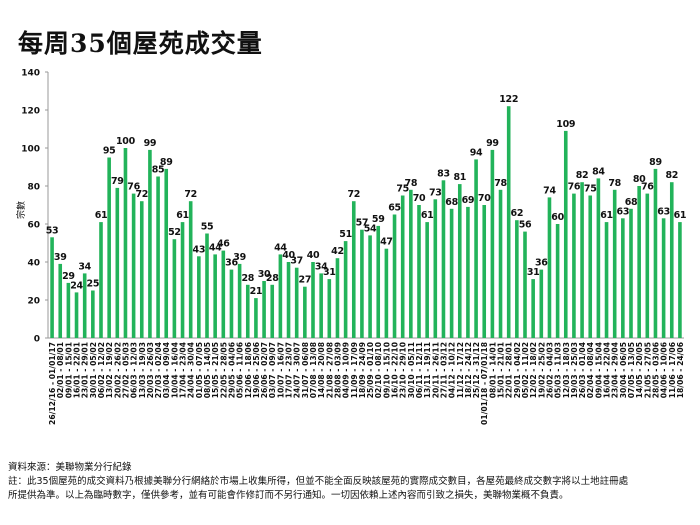  Describe the element at coordinates (639, 179) in the screenshot. I see `data-label: 80` at that location.